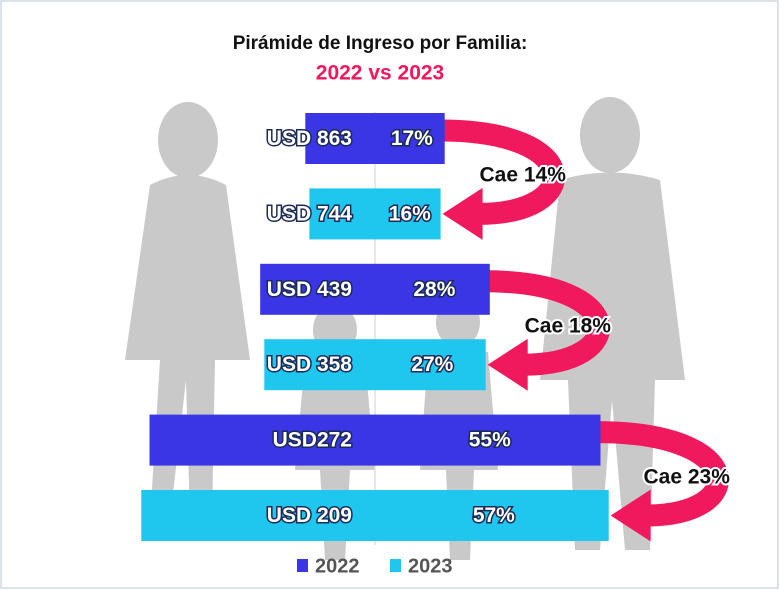 Image resolution: width=780 pixels, height=590 pixels. What do you see at coordinates (380, 73) in the screenshot?
I see `chart-subtitle: 2022 vs 2023` at bounding box center [380, 73].